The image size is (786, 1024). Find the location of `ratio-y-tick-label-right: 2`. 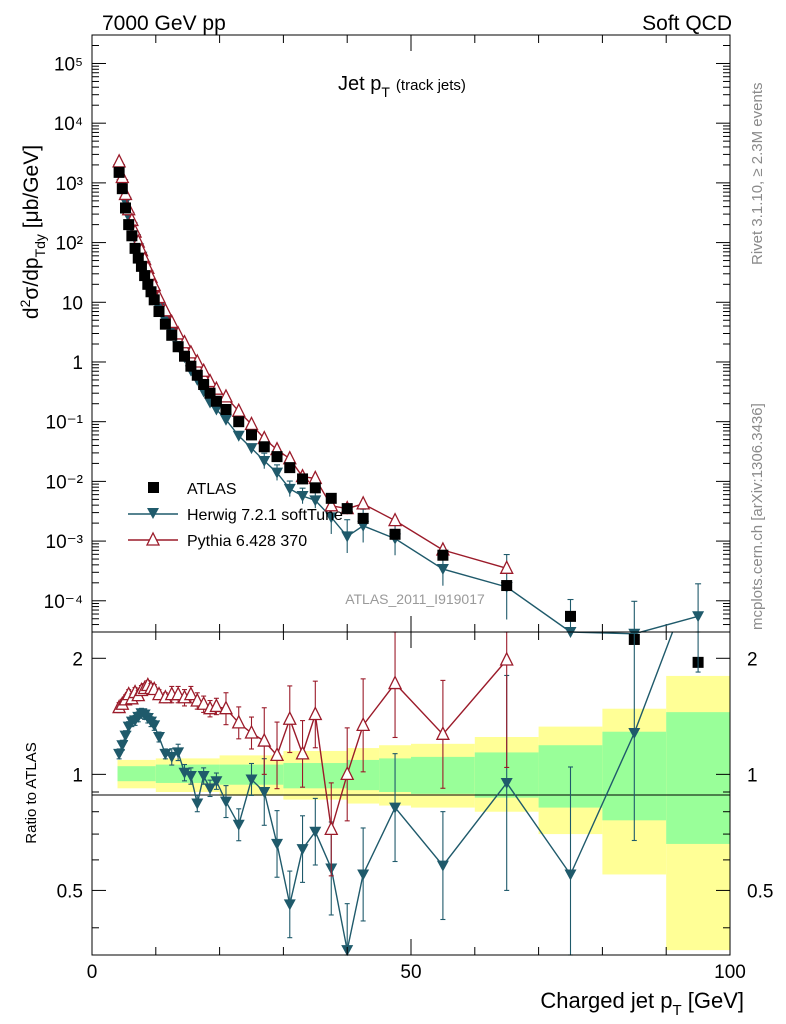

ratio-y-tick-label-right: 2 is located at coordinates (752, 659).